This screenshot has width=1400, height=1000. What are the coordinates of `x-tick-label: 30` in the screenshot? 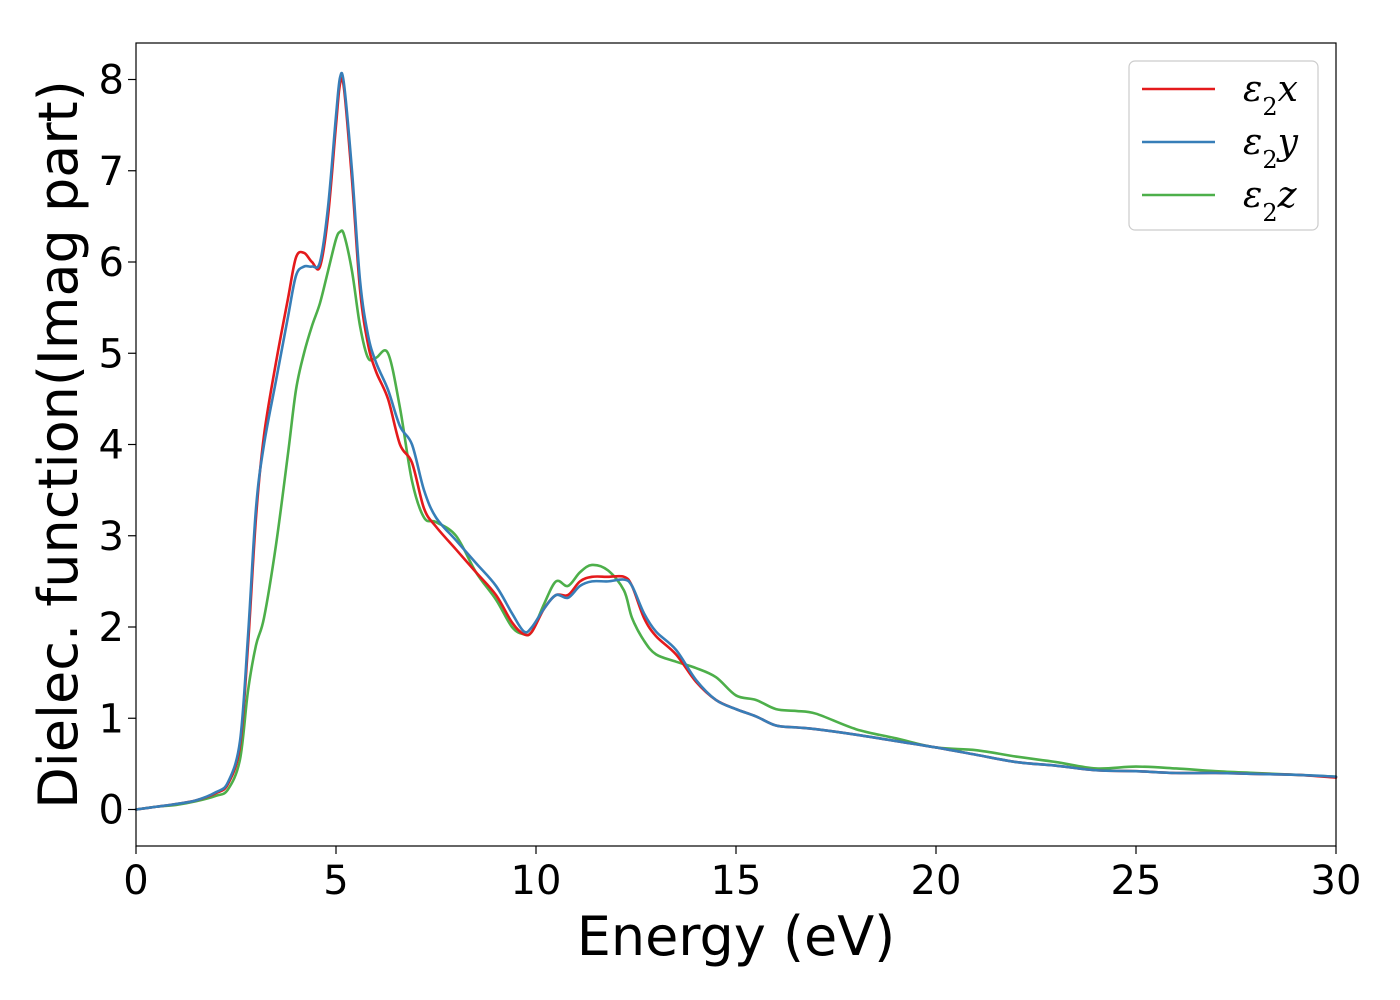 It's located at (1336, 881).